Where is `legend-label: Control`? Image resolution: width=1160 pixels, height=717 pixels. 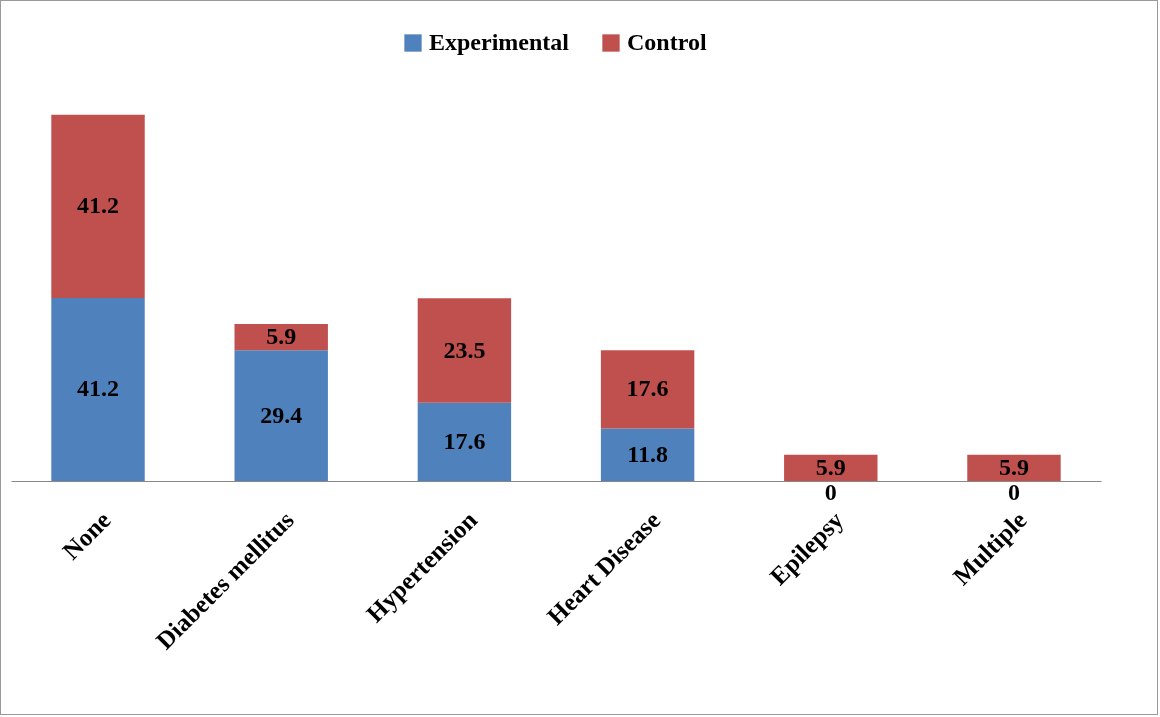
legend-label: Control is located at coordinates (667, 42).